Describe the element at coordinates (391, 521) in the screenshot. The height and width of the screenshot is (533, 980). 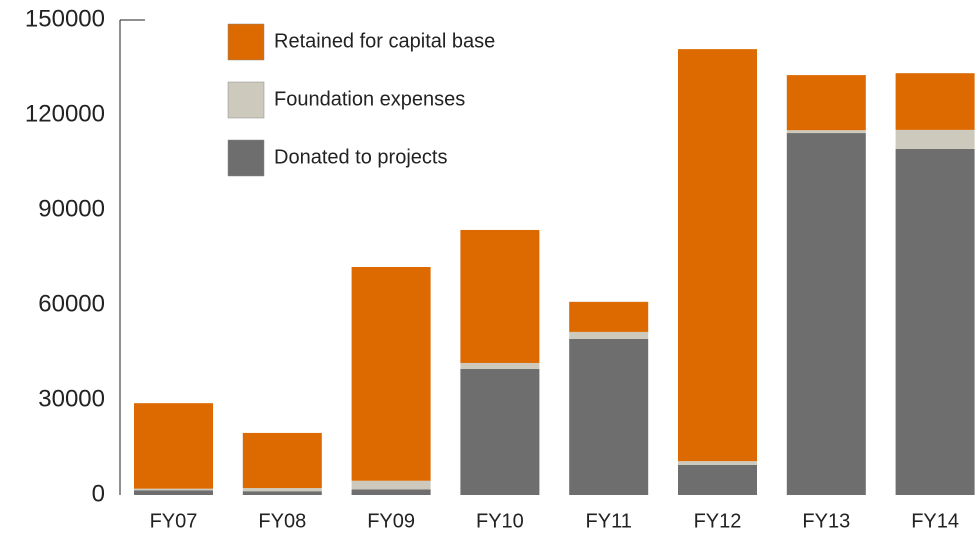
I see `x-tick-label: FY09` at that location.